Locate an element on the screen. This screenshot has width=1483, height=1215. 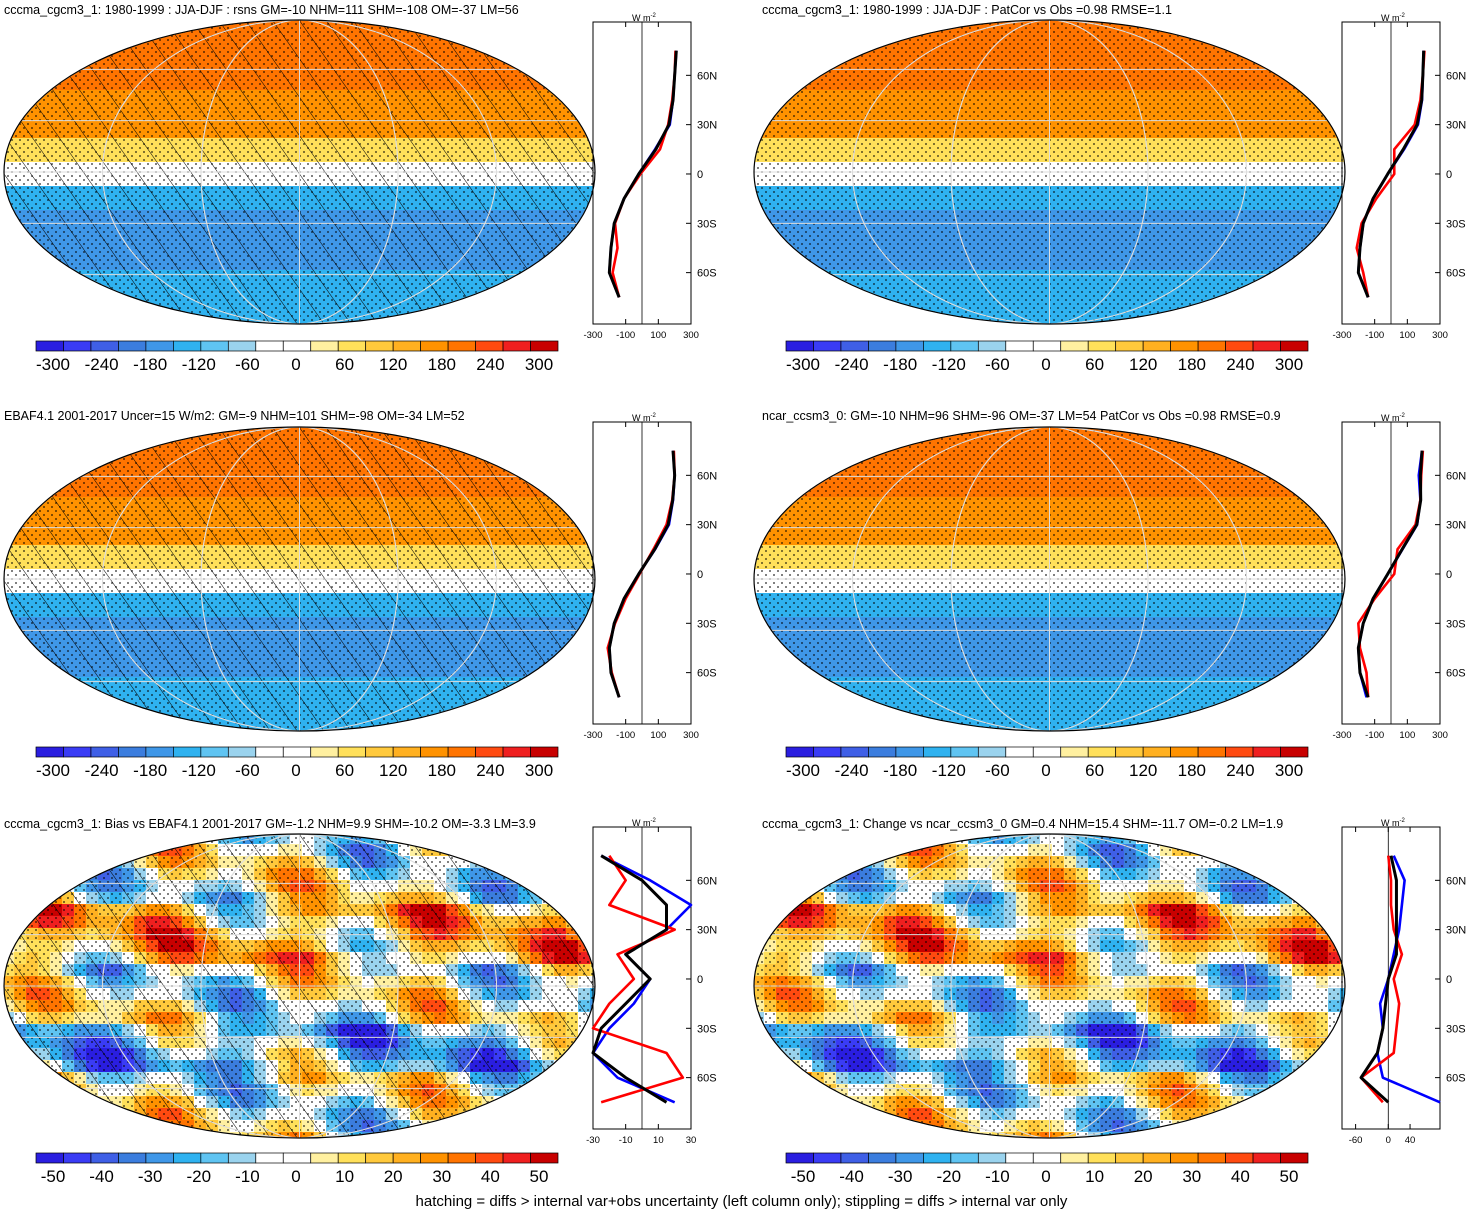
colorbar-tick-label: -50 is located at coordinates (53, 1176).